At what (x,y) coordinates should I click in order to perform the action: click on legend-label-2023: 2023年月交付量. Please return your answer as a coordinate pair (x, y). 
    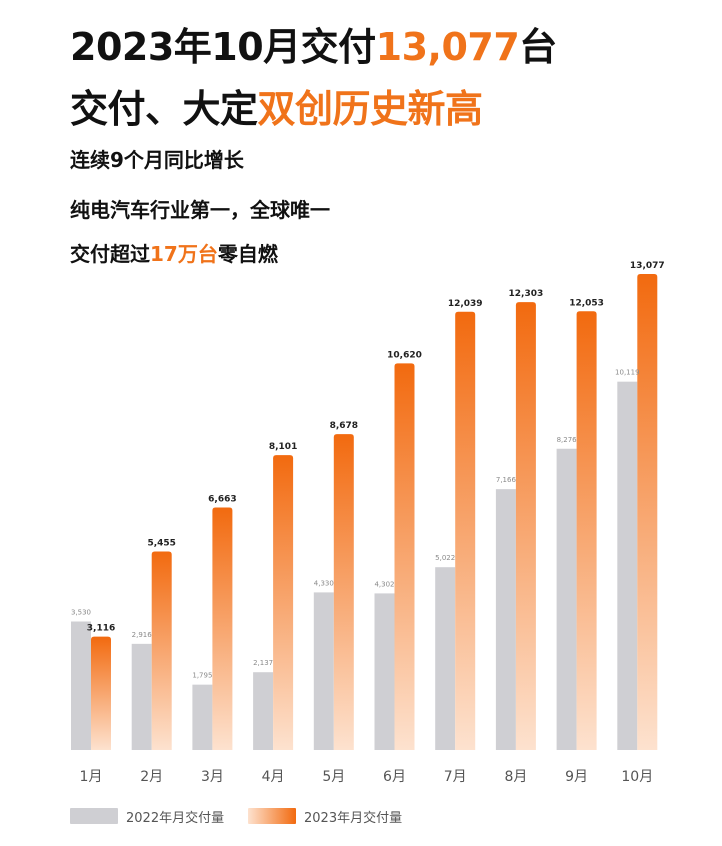
    Looking at the image, I should click on (353, 818).